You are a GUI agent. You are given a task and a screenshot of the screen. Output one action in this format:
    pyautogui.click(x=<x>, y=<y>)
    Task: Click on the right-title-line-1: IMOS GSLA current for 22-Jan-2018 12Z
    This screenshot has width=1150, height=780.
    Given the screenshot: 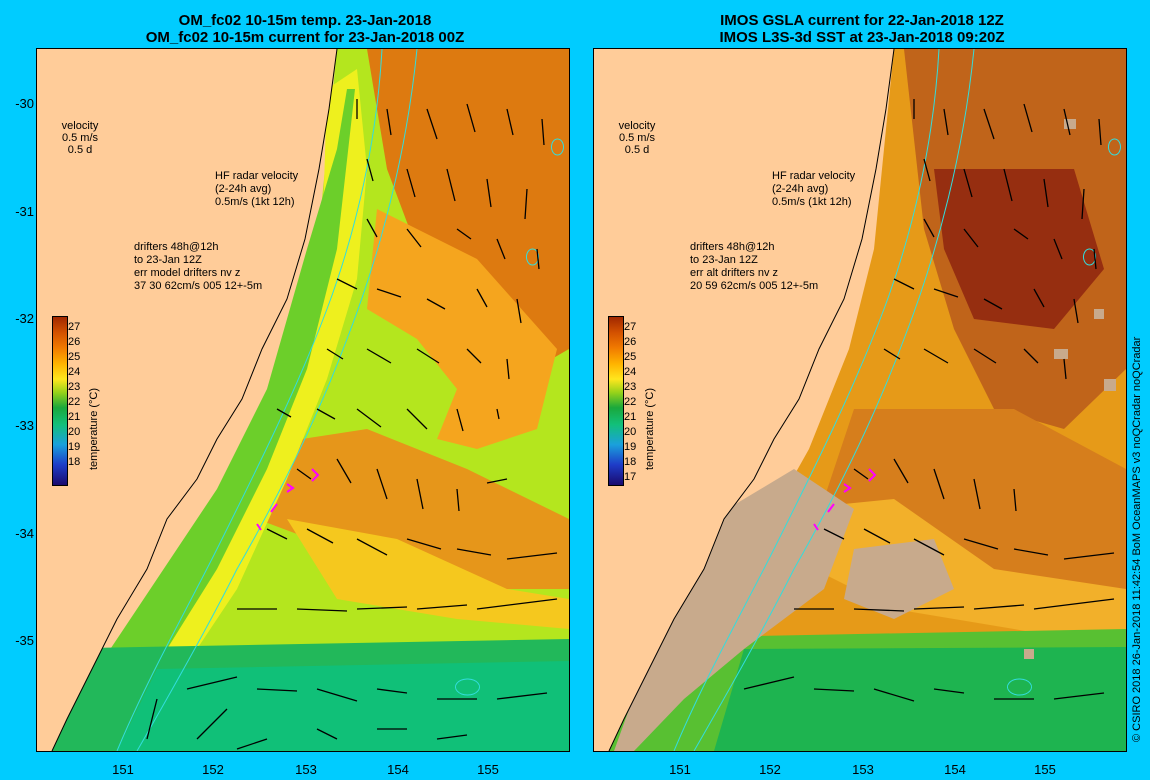 What is the action you would take?
    pyautogui.click(x=862, y=20)
    